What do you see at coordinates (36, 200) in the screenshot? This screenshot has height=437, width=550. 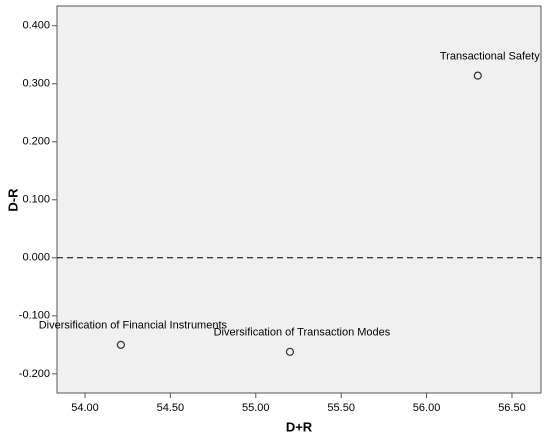 I see `y-tick-label: 0.100` at bounding box center [36, 200].